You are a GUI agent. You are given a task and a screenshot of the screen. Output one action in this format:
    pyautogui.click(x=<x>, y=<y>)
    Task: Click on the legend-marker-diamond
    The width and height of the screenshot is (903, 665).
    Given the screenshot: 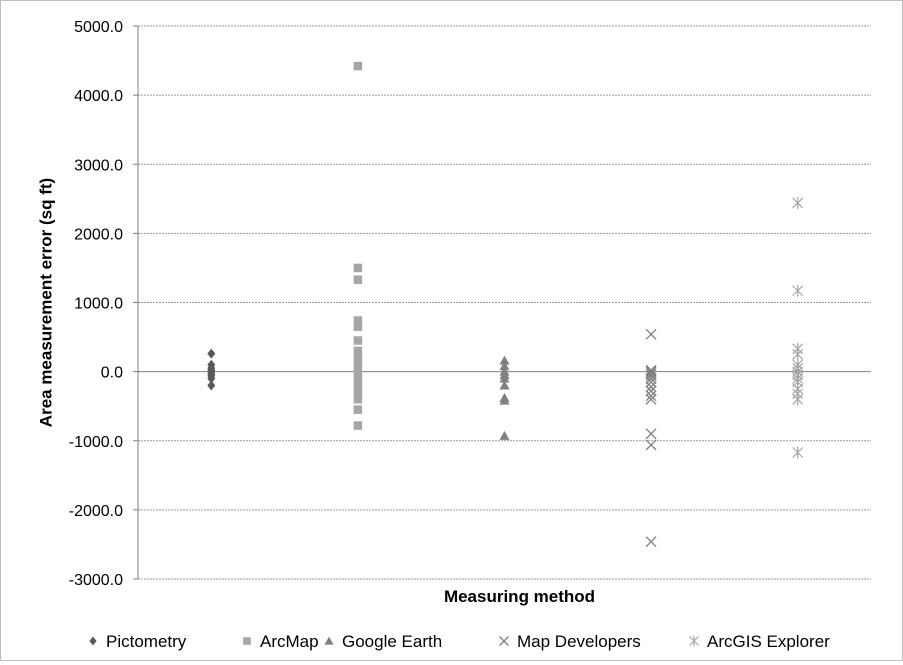 What is the action you would take?
    pyautogui.click(x=93, y=641)
    